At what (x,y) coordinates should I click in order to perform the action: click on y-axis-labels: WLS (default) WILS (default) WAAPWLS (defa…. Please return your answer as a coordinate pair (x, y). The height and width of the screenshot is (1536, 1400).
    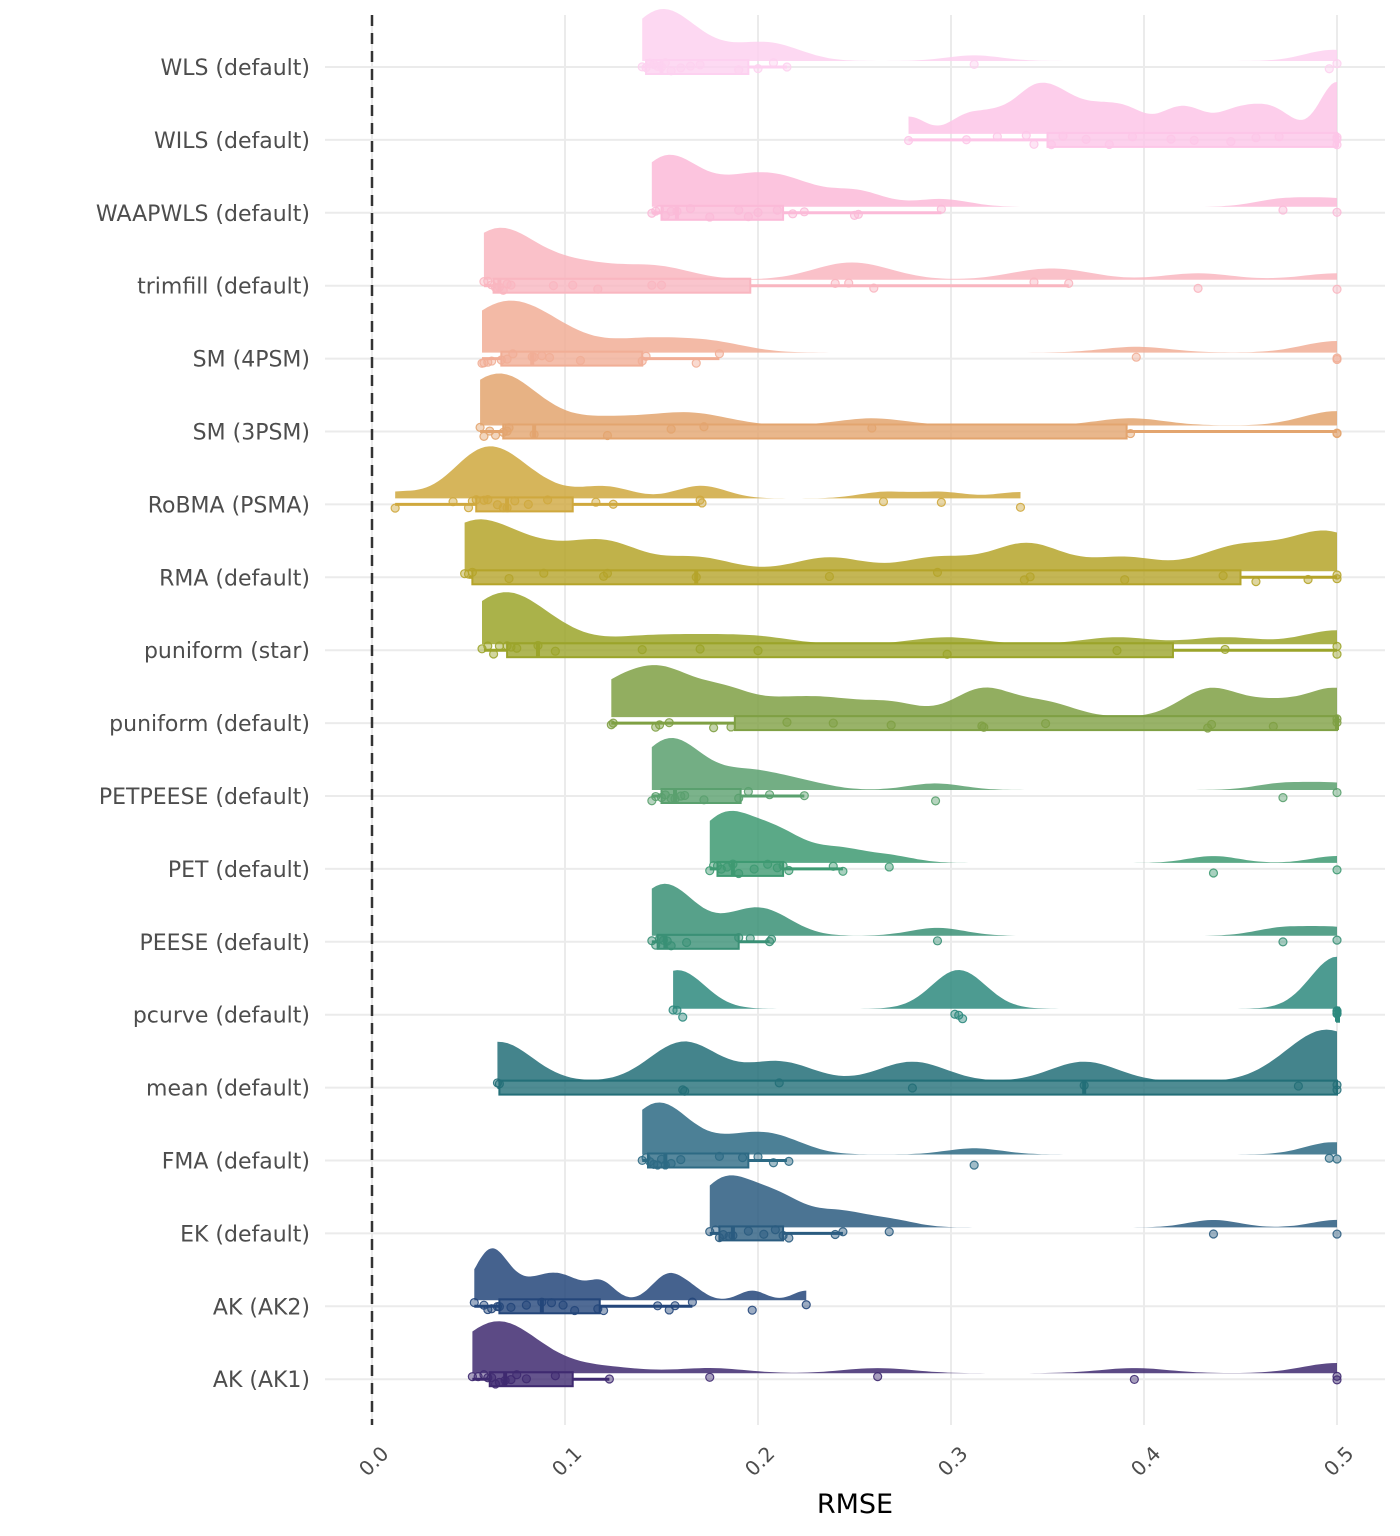
    Looking at the image, I should click on (203, 724).